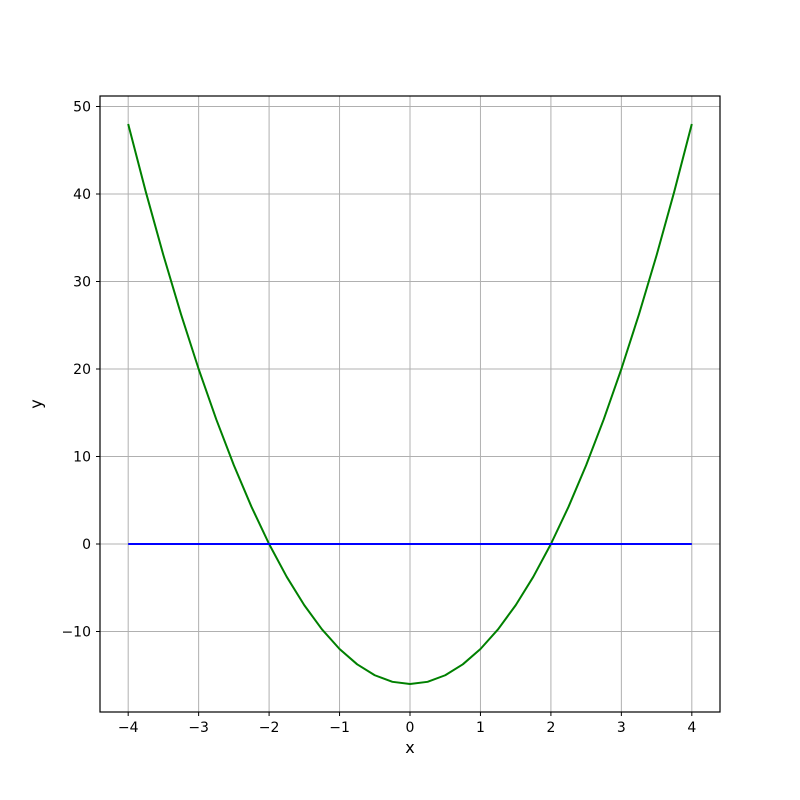 The width and height of the screenshot is (800, 800). I want to click on x-tick-label: −4, so click(128, 728).